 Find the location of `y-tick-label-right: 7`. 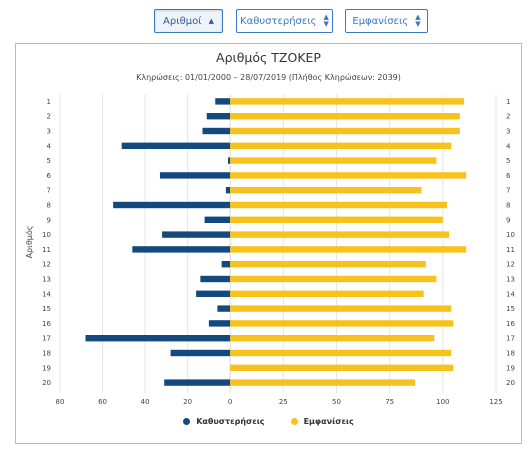

y-tick-label-right: 7 is located at coordinates (508, 191).